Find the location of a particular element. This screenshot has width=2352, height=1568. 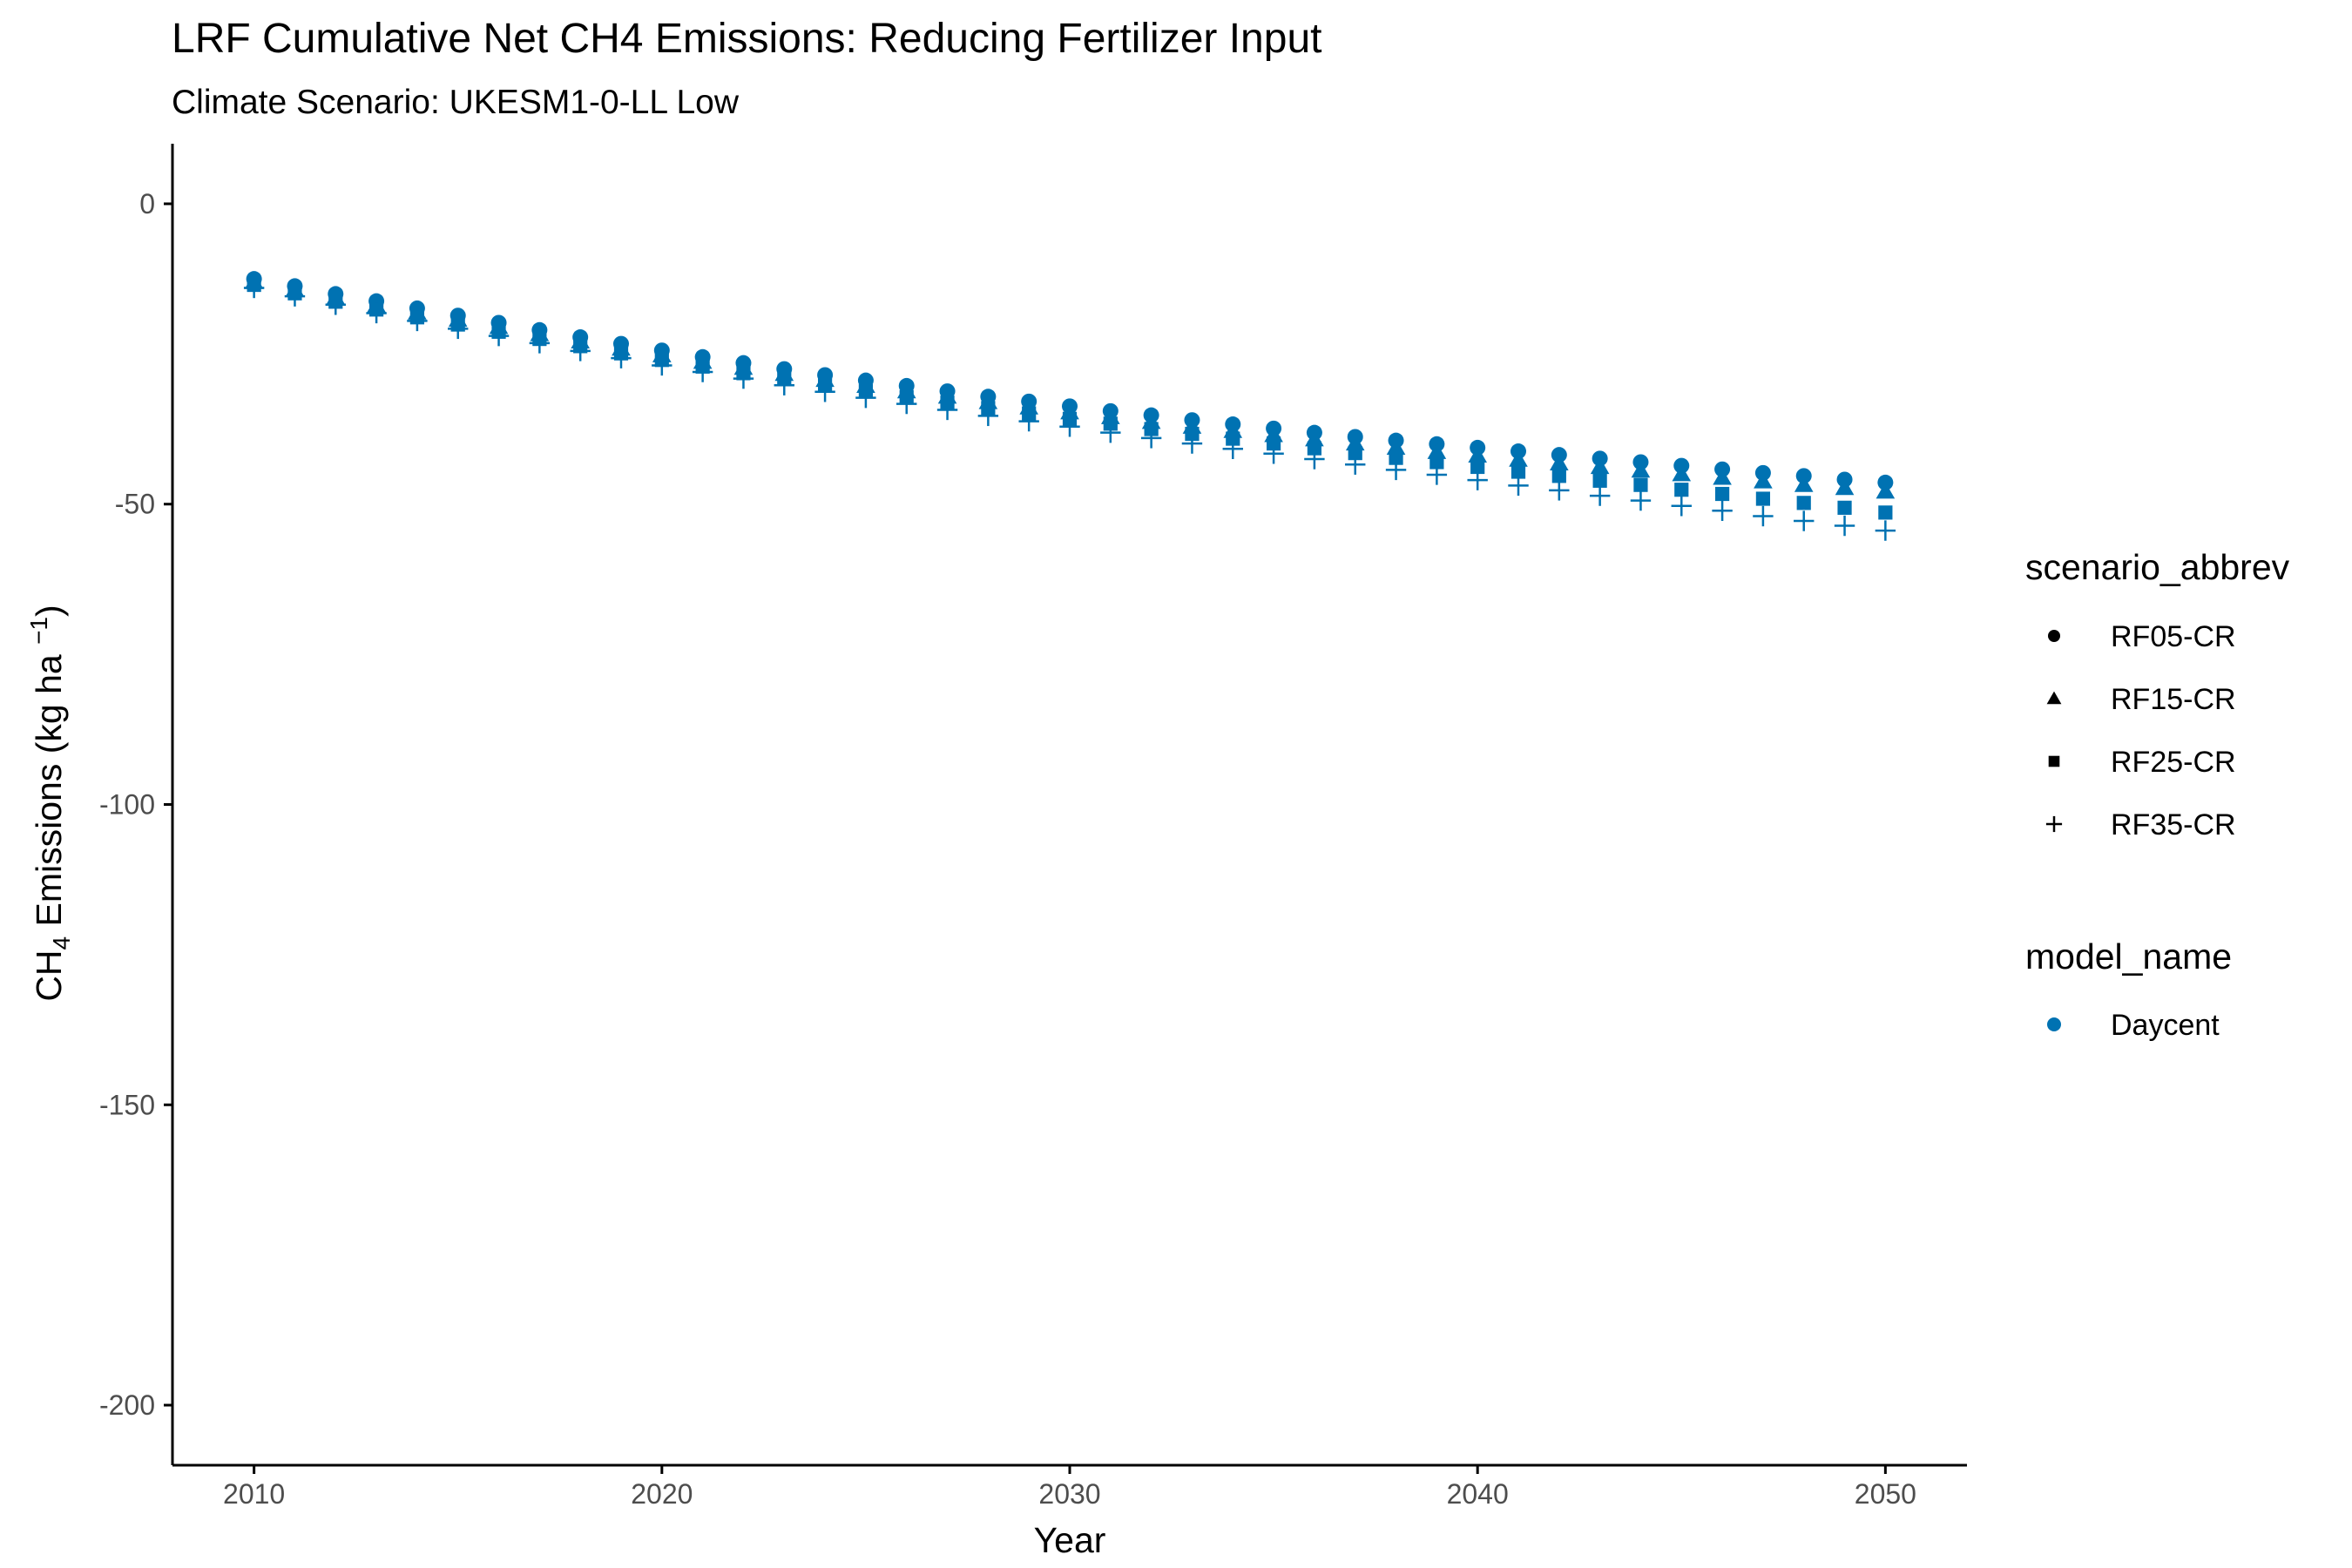

x-axis-title: Year is located at coordinates (1070, 1540).